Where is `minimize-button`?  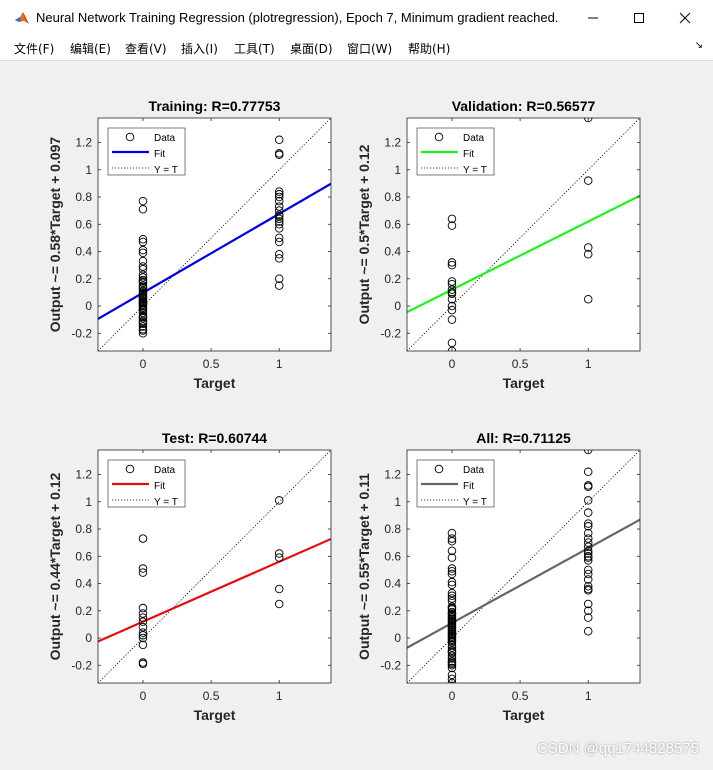
minimize-button is located at coordinates (593, 18).